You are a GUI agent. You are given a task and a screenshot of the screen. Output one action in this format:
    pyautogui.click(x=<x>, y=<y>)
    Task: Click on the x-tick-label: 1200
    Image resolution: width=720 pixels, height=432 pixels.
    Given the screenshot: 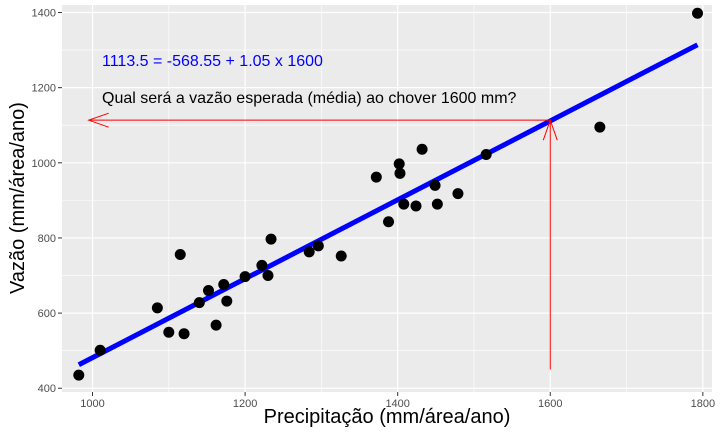 What is the action you would take?
    pyautogui.click(x=245, y=404)
    